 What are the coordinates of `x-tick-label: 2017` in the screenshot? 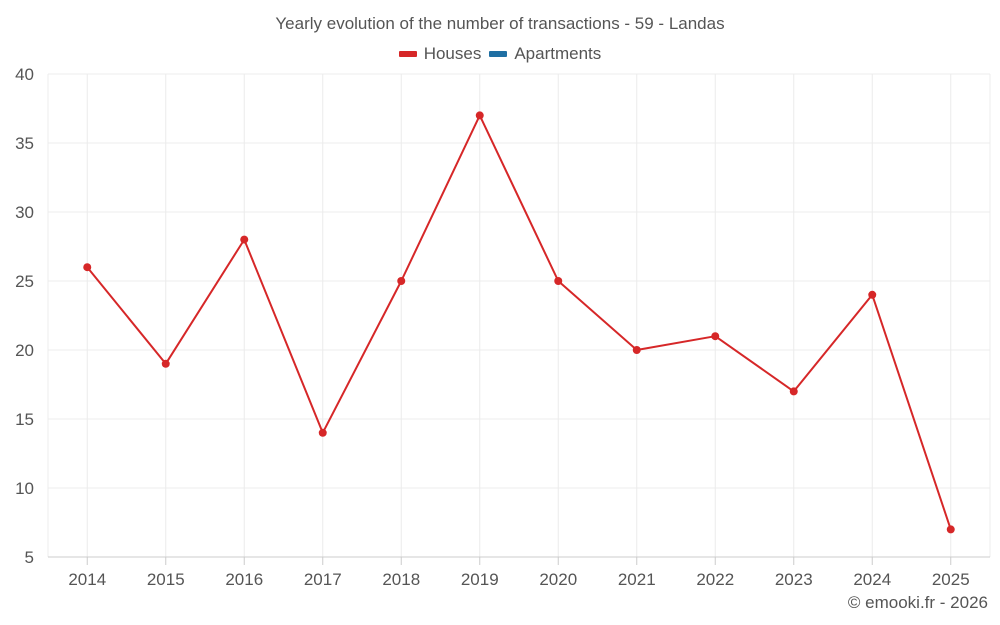 It's located at (323, 579).